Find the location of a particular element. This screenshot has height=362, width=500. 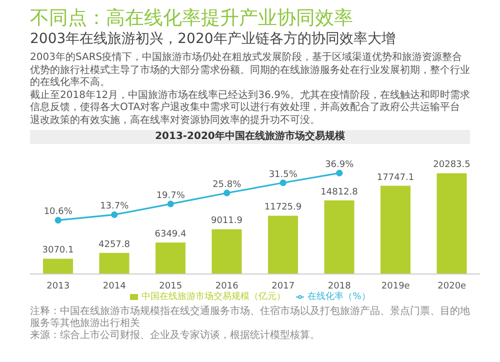

data-label: 10.6% is located at coordinates (58, 212).